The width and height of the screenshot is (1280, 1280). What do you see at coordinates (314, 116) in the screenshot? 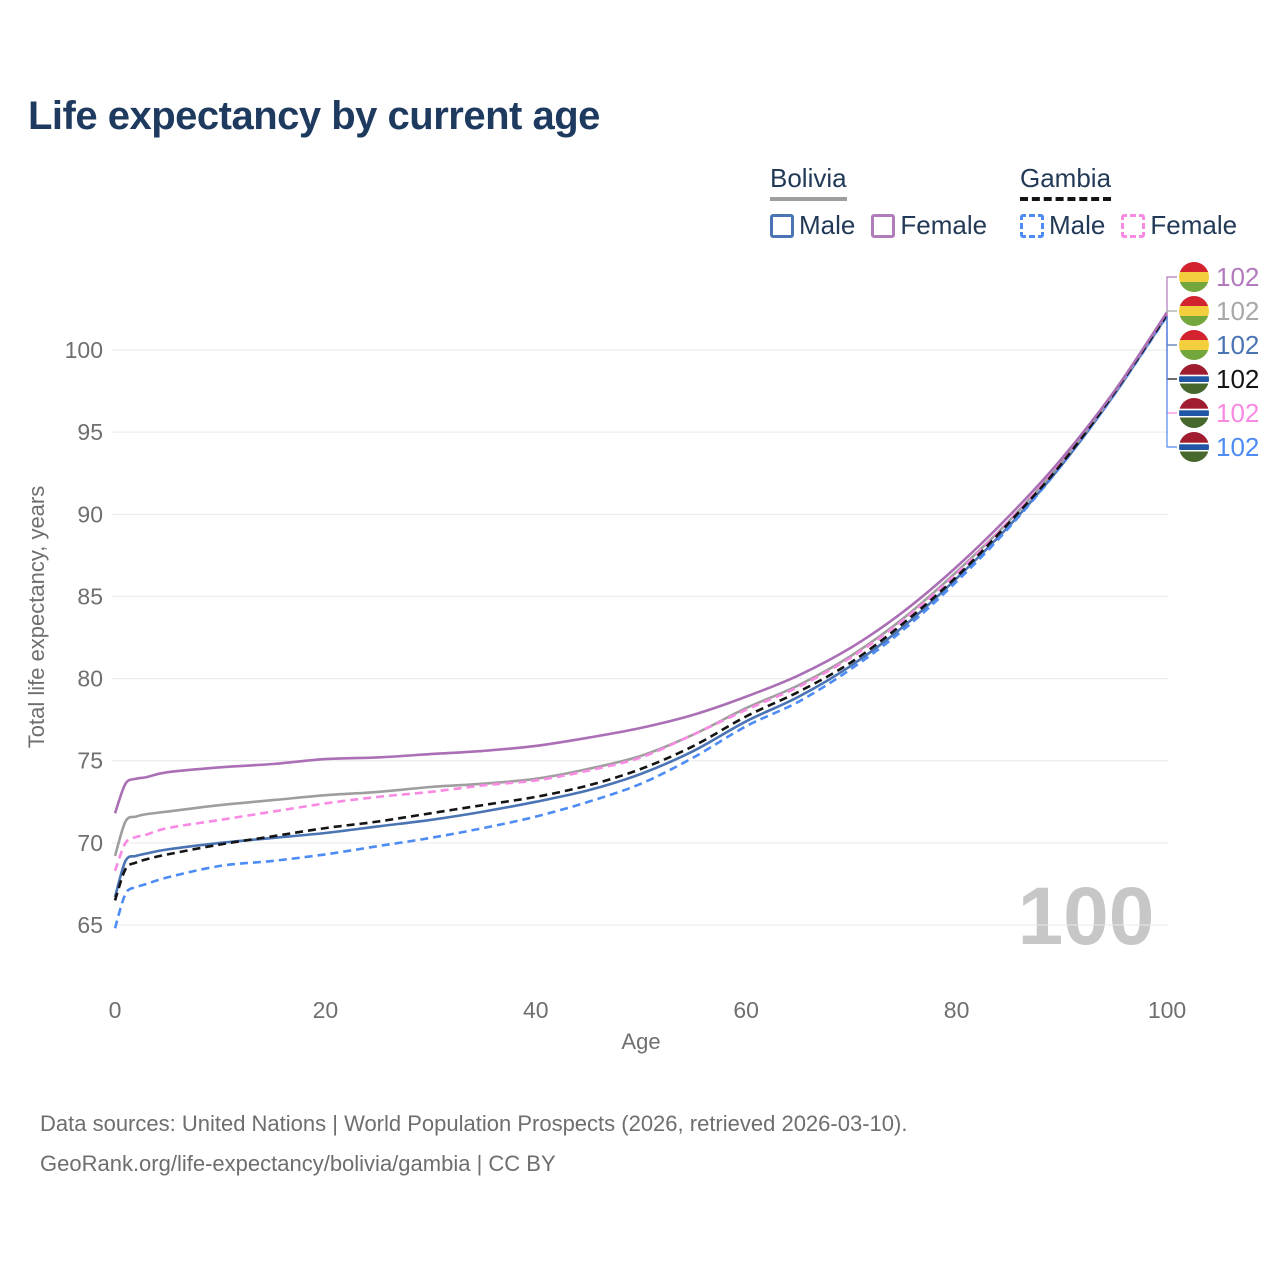
I see `page-title: Life expectancy by current age` at bounding box center [314, 116].